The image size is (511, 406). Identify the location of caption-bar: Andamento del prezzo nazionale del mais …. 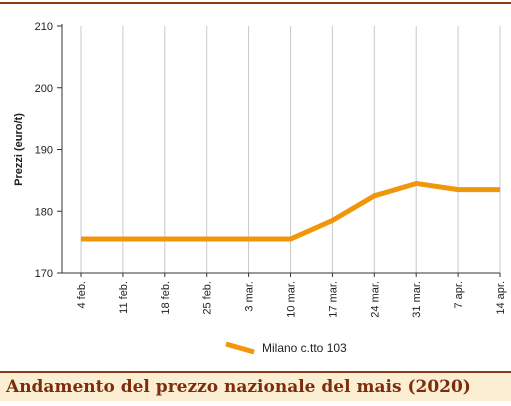
(255, 386).